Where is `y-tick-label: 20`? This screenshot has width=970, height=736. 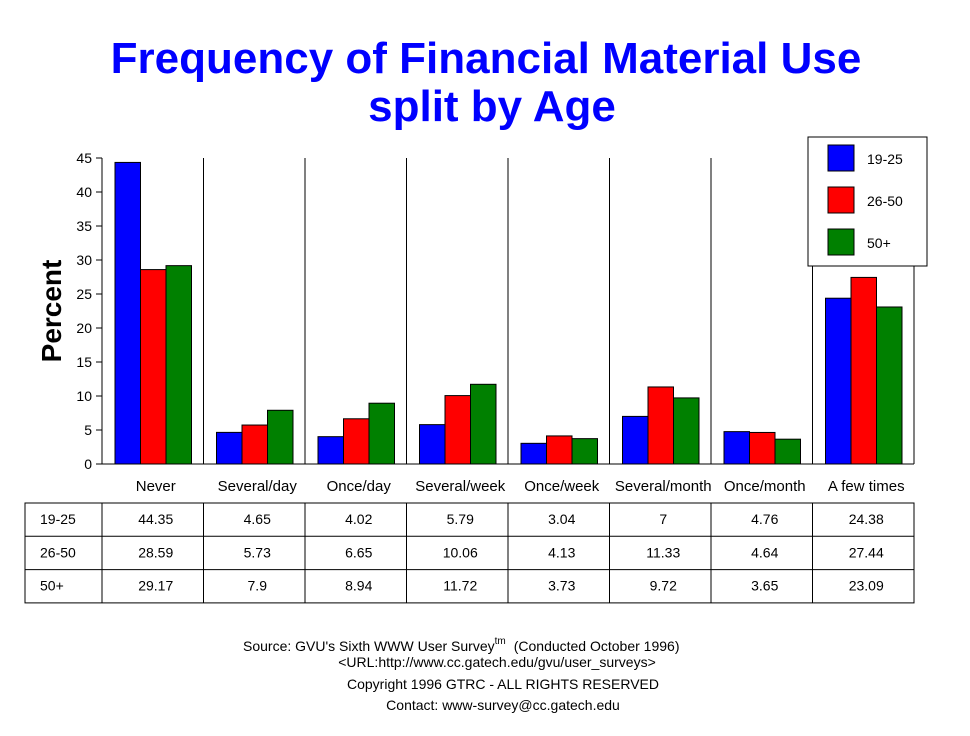
y-tick-label: 20 is located at coordinates (84, 328).